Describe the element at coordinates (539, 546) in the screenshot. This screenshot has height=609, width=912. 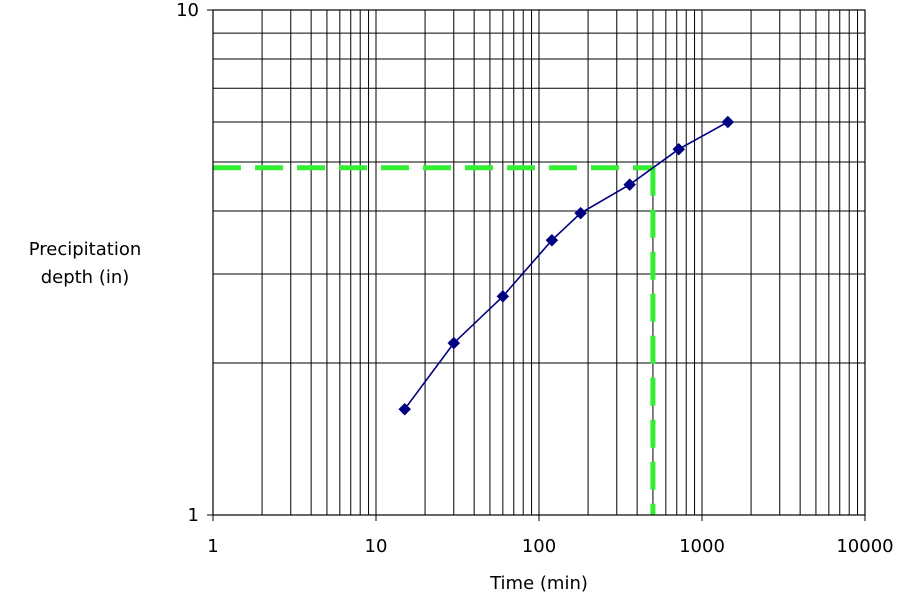
I see `x-tick-label: 100` at that location.